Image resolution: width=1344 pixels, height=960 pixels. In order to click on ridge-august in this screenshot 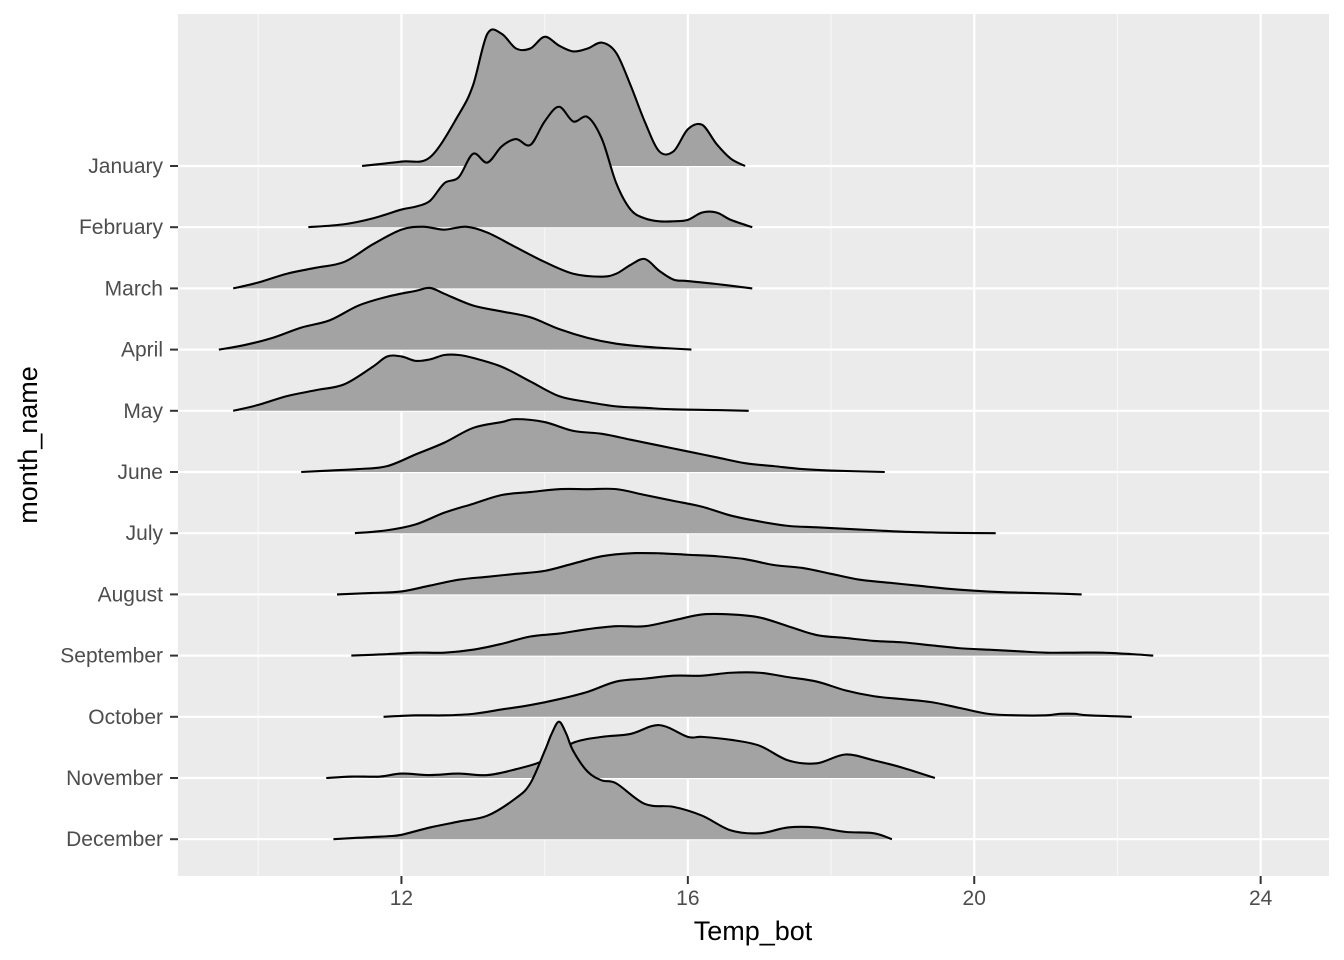, I will do `click(709, 573)`.